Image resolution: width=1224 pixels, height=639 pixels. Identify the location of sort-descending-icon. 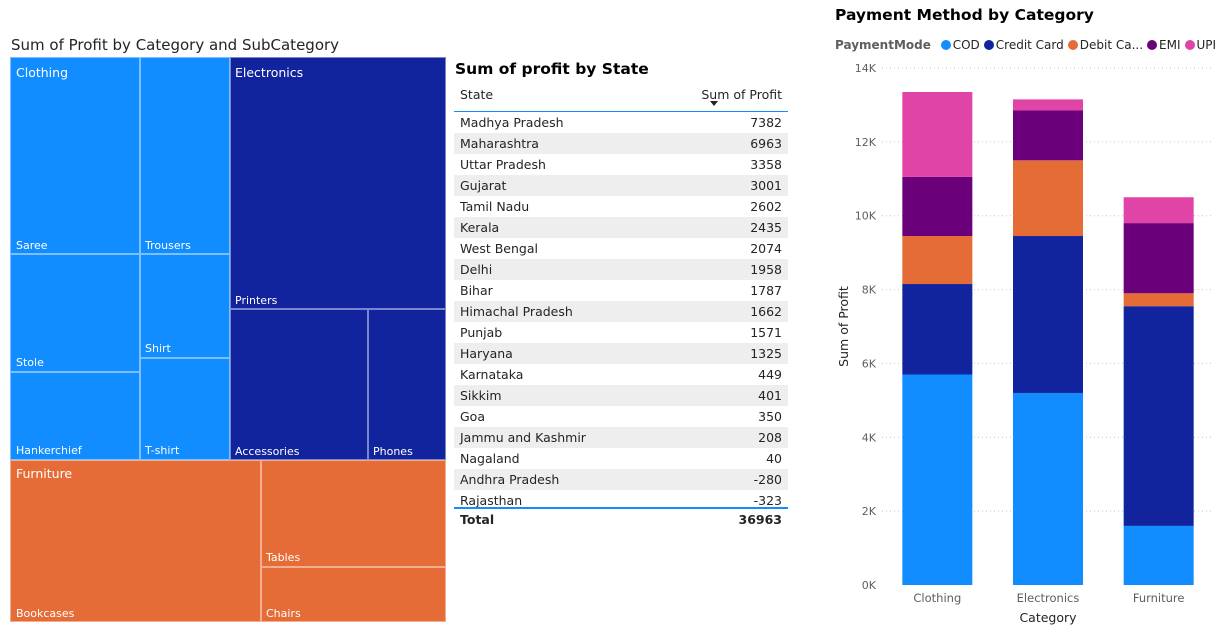
(714, 103).